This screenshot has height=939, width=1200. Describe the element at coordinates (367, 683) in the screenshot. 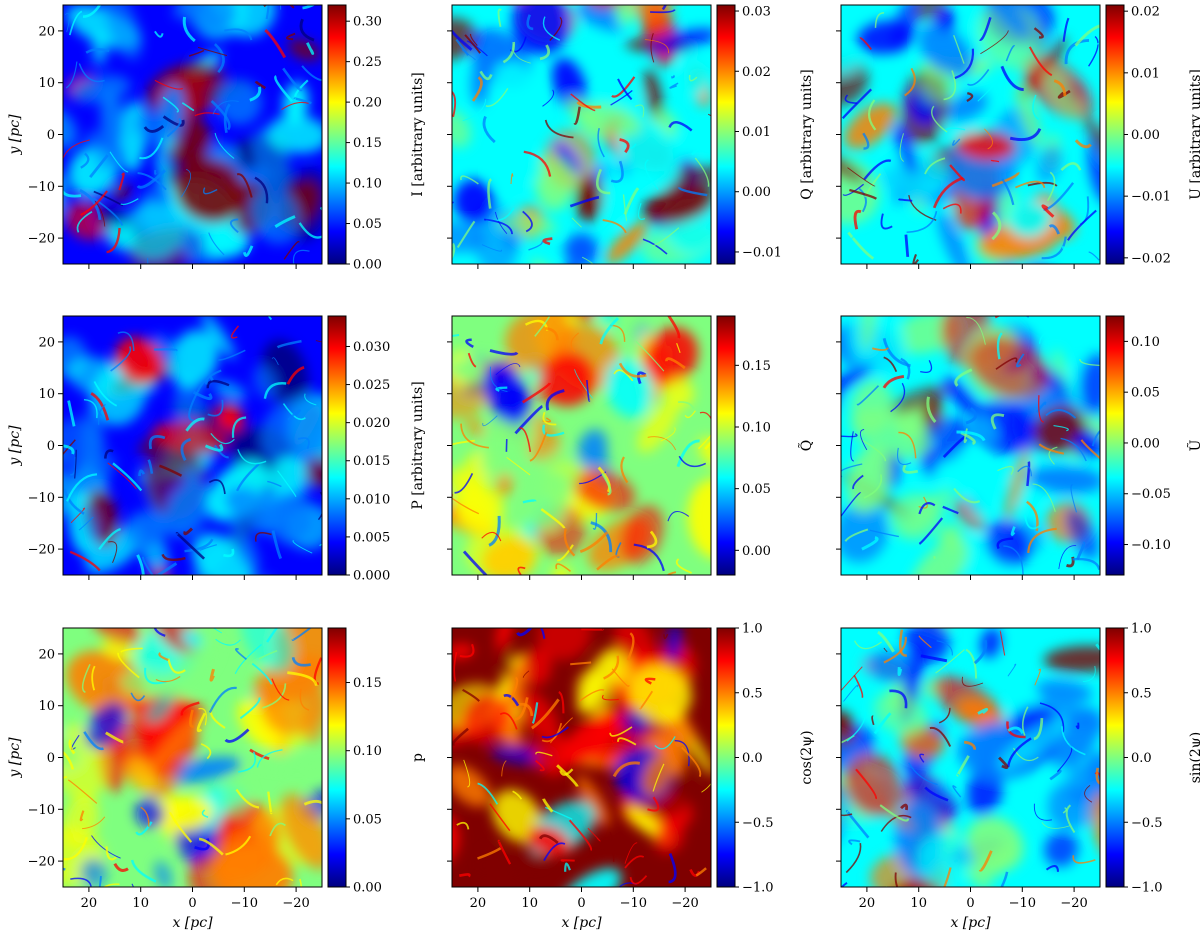

I see `colorbar-tick-label: 0.15` at that location.